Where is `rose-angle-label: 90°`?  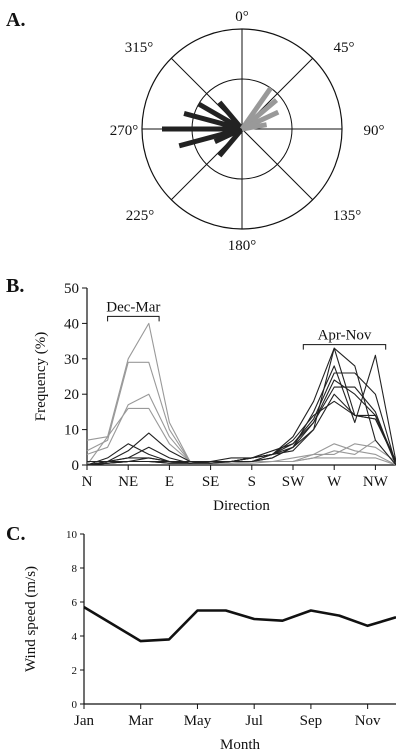
rose-angle-label: 90° is located at coordinates (374, 131).